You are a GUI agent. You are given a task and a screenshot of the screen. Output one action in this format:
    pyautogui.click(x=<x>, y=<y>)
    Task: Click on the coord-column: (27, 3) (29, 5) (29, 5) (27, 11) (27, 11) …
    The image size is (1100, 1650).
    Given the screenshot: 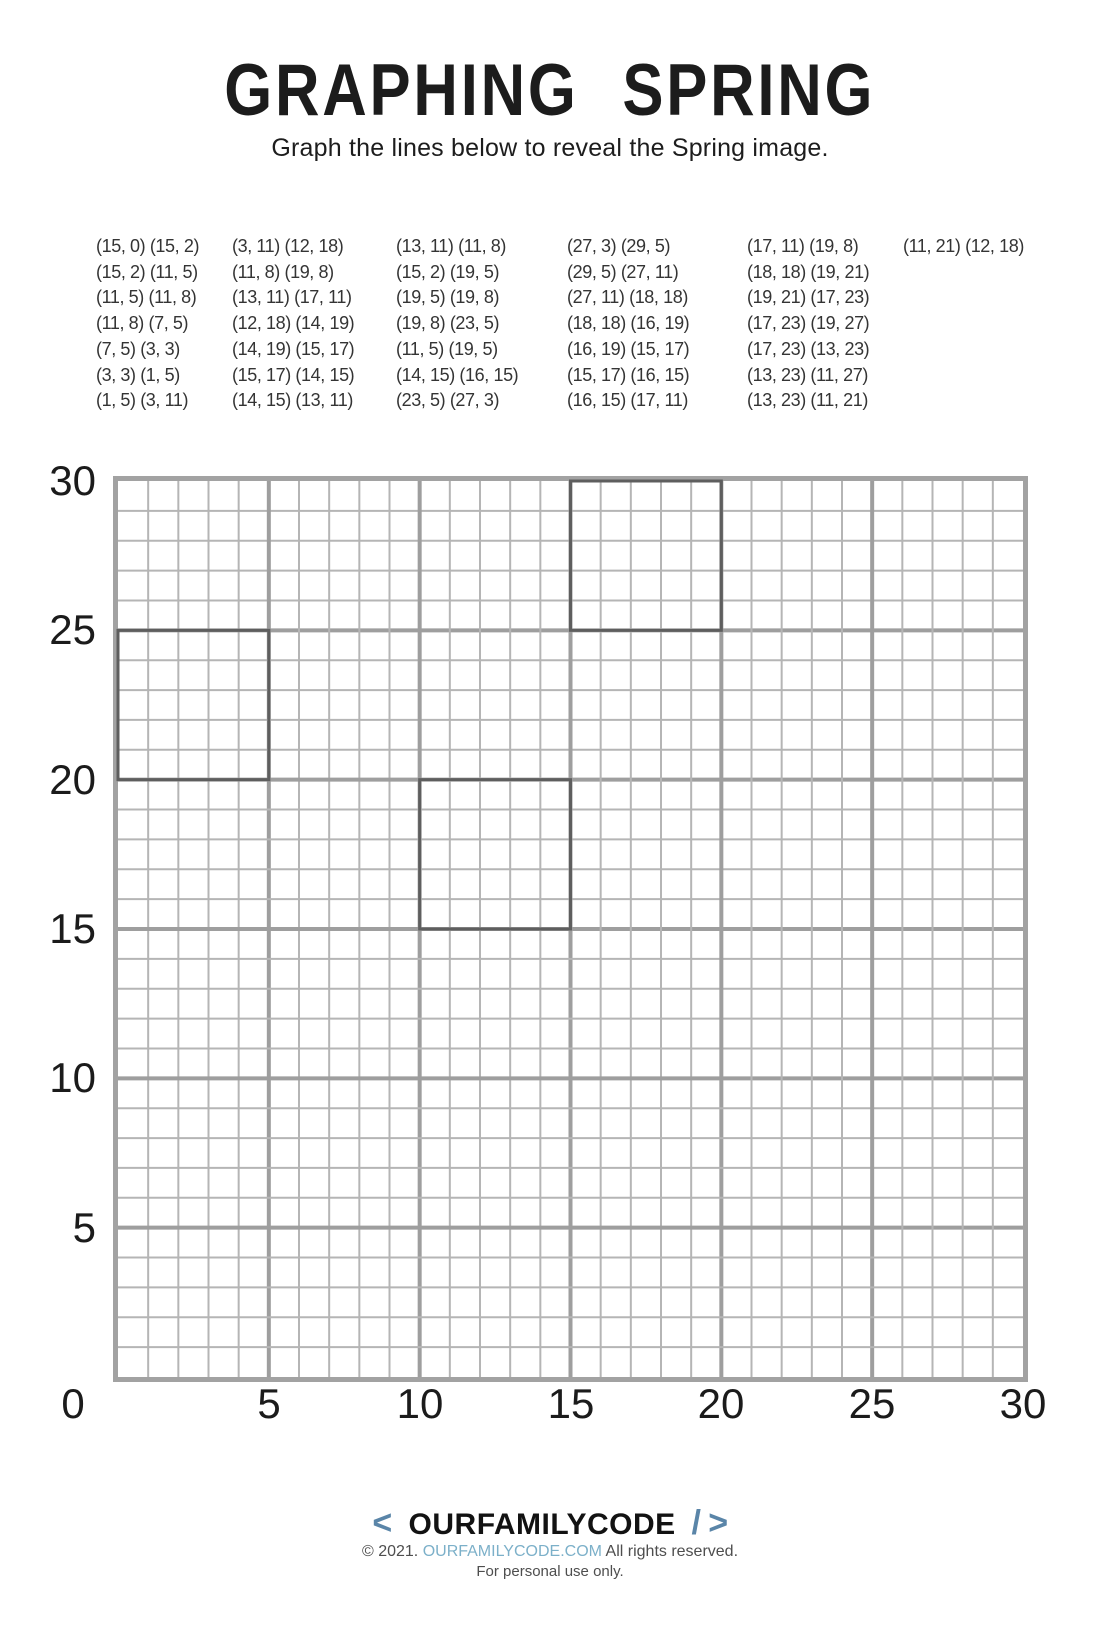 What is the action you would take?
    pyautogui.click(x=628, y=324)
    